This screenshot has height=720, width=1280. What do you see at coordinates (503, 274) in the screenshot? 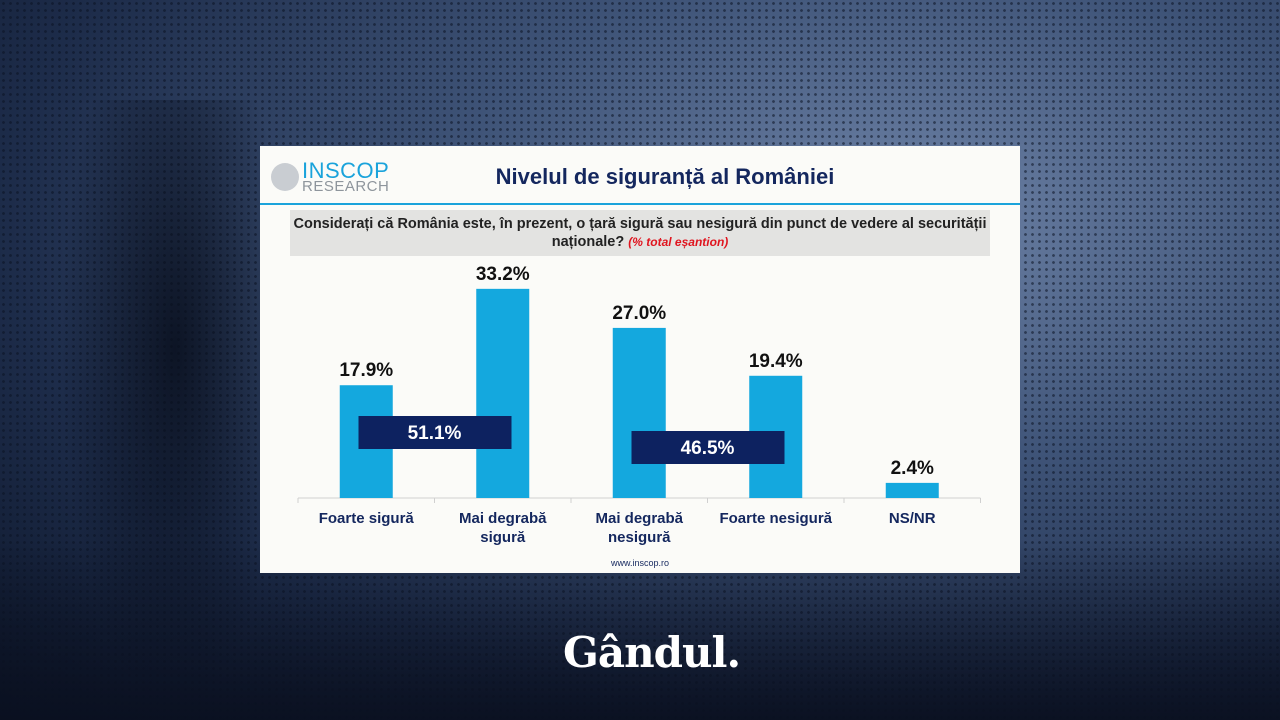
I see `data-label: 33.2%` at bounding box center [503, 274].